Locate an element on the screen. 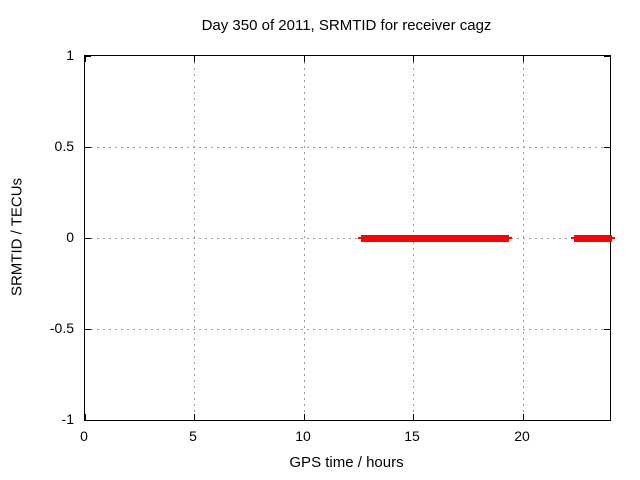 This screenshot has width=640, height=480. y-tick-label: -1 is located at coordinates (67, 419).